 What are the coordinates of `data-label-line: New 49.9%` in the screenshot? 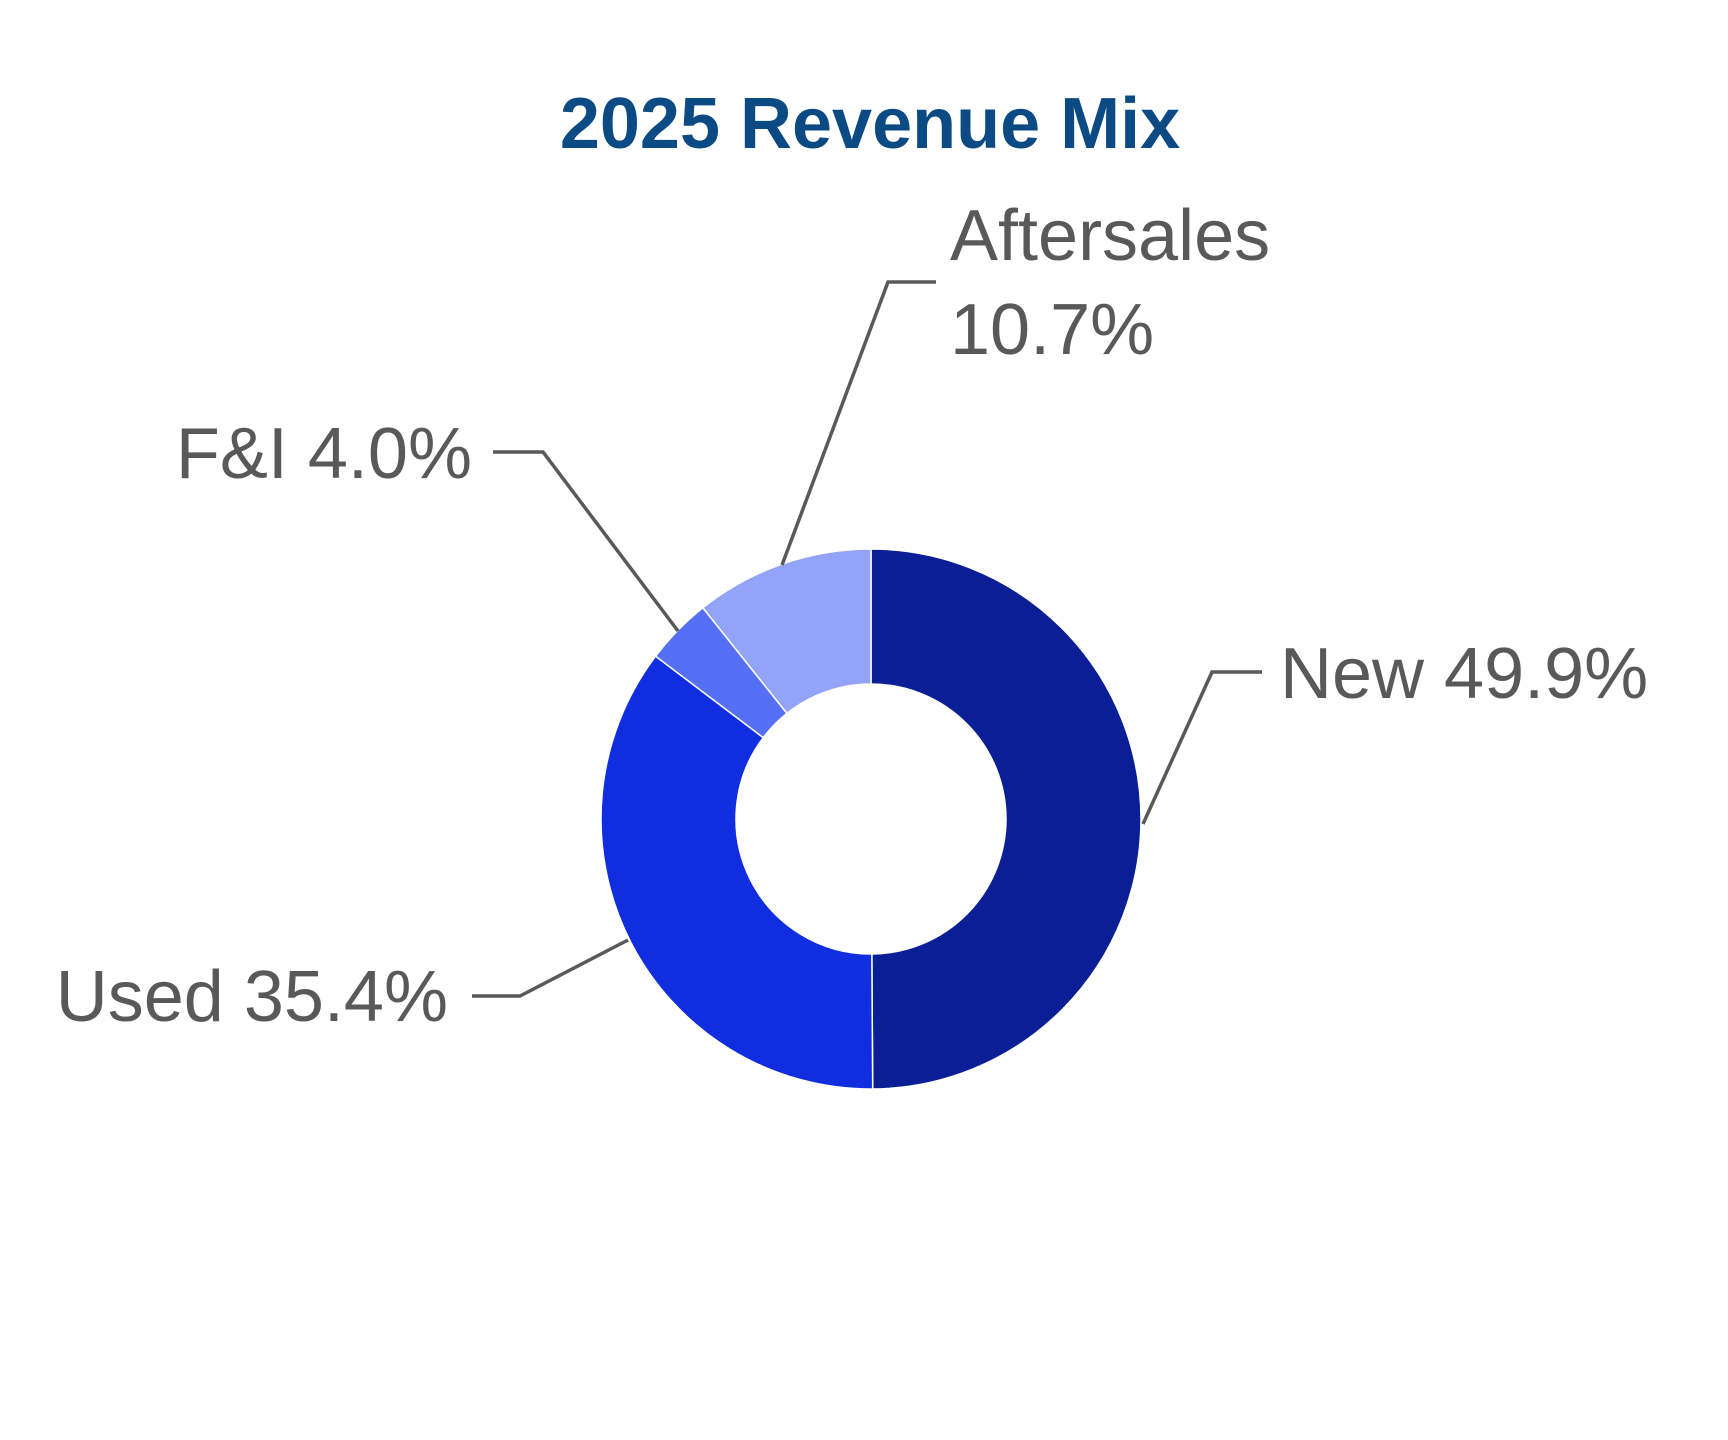 It's located at (1464, 674).